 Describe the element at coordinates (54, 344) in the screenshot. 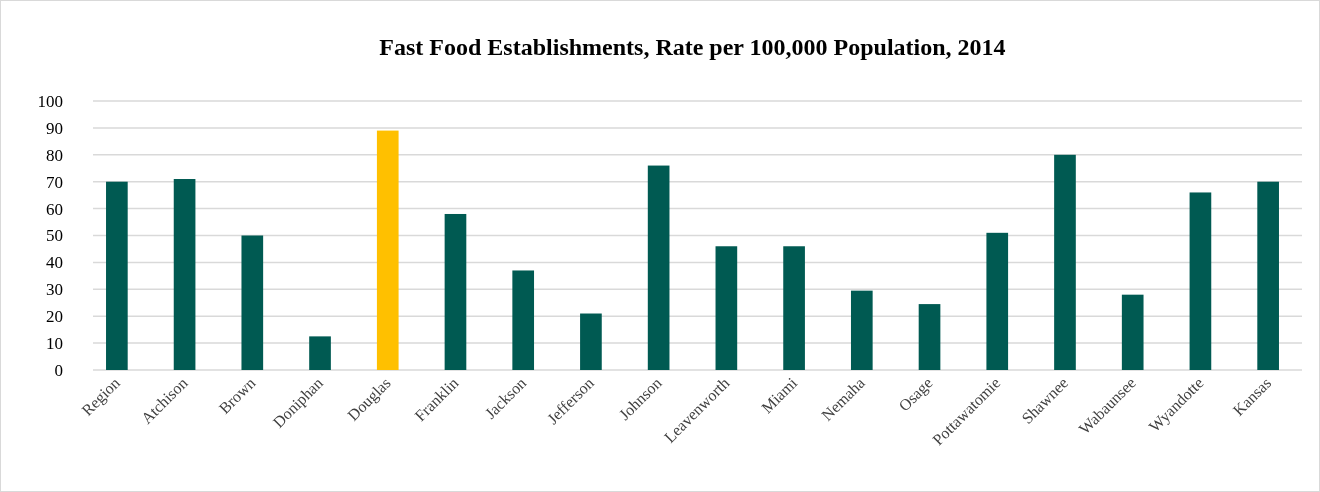

I see `y-tick-label: 10` at that location.